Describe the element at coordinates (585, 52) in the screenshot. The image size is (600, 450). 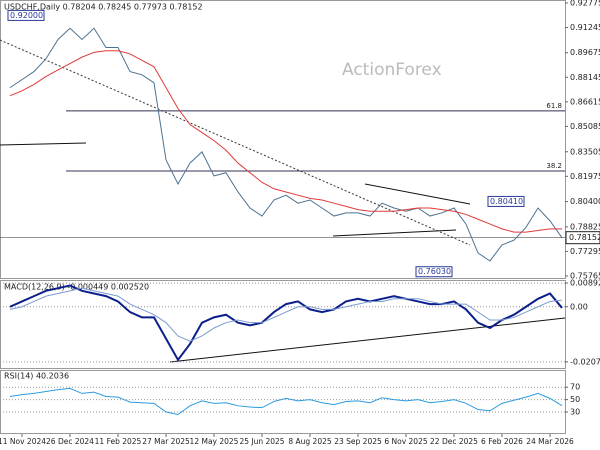
I see `y-tick-label: 0.89675` at that location.